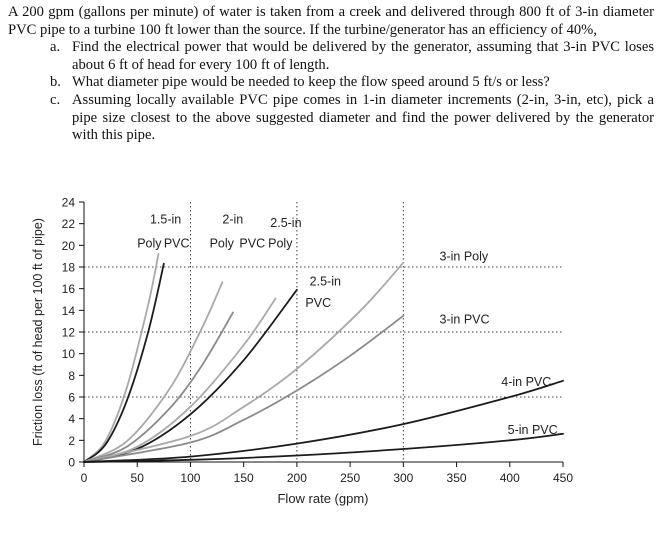 The width and height of the screenshot is (662, 538). Describe the element at coordinates (69, 354) in the screenshot. I see `y-tick-label: 10` at that location.